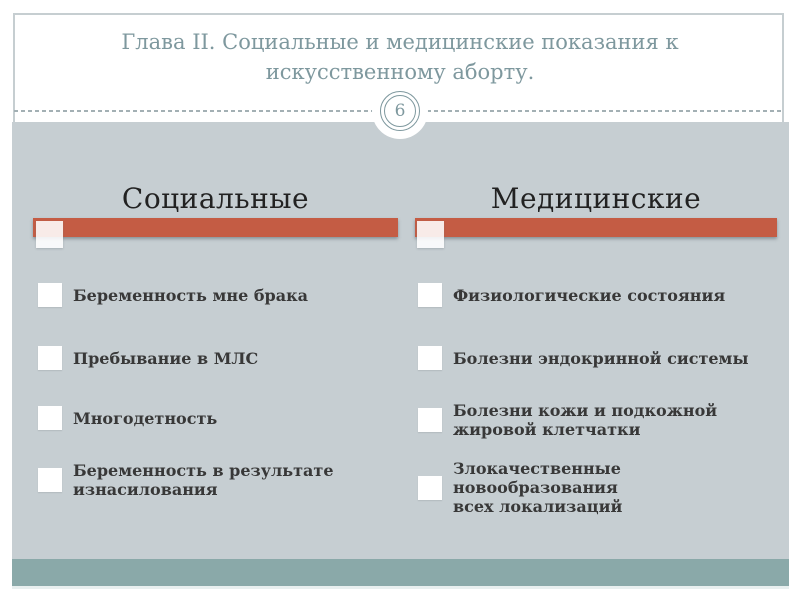 Image resolution: width=800 pixels, height=600 pixels. I want to click on list-item: Пребывание в МЛС, so click(210, 358).